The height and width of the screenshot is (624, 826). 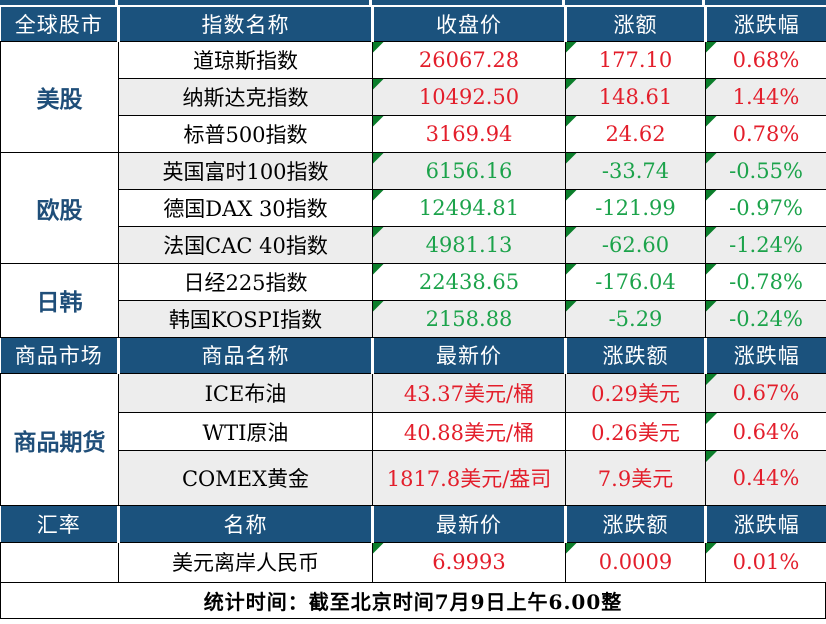 What do you see at coordinates (413, 318) in the screenshot?
I see `table-row: 韩国KOSPI指数 2158.88 -5.29 -0.24%` at bounding box center [413, 318].